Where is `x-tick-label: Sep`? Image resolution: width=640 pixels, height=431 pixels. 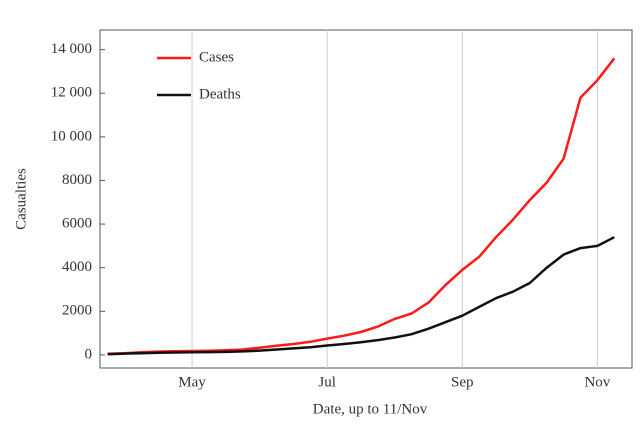
x-tick-label: Sep is located at coordinates (462, 382).